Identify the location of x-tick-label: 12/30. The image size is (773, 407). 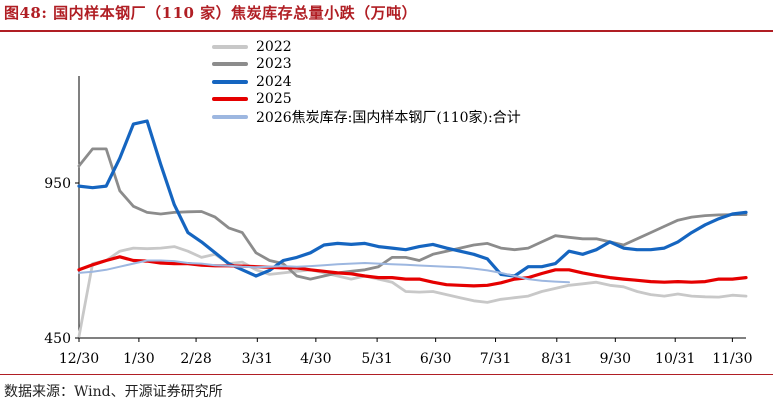
(79, 359).